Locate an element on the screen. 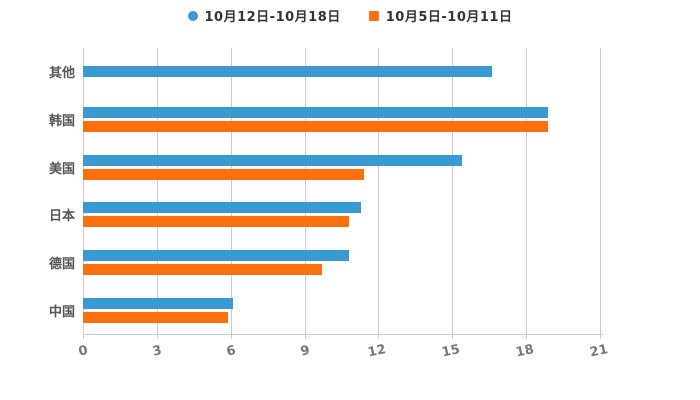 This screenshot has height=400, width=700. bar-week1-germany is located at coordinates (202, 270).